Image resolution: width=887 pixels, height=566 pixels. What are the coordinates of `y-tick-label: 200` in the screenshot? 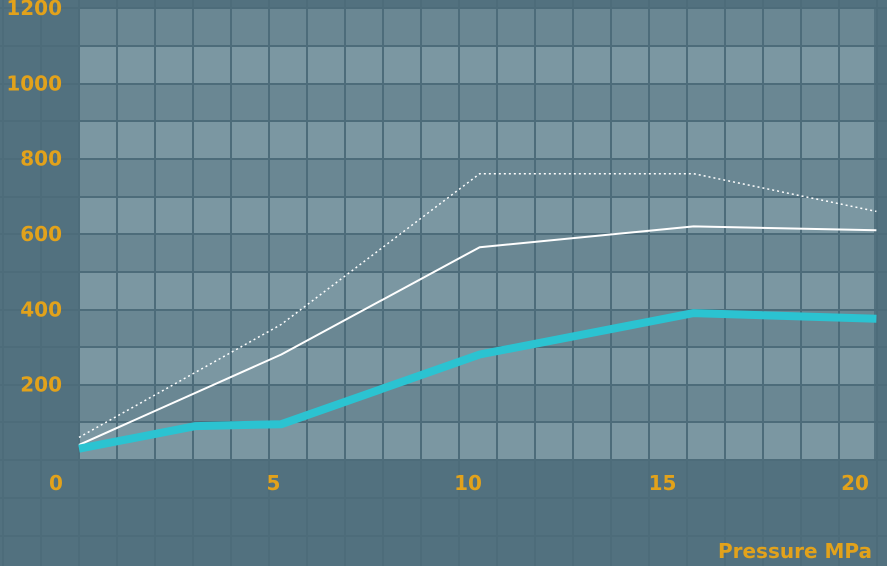 It's located at (41, 385).